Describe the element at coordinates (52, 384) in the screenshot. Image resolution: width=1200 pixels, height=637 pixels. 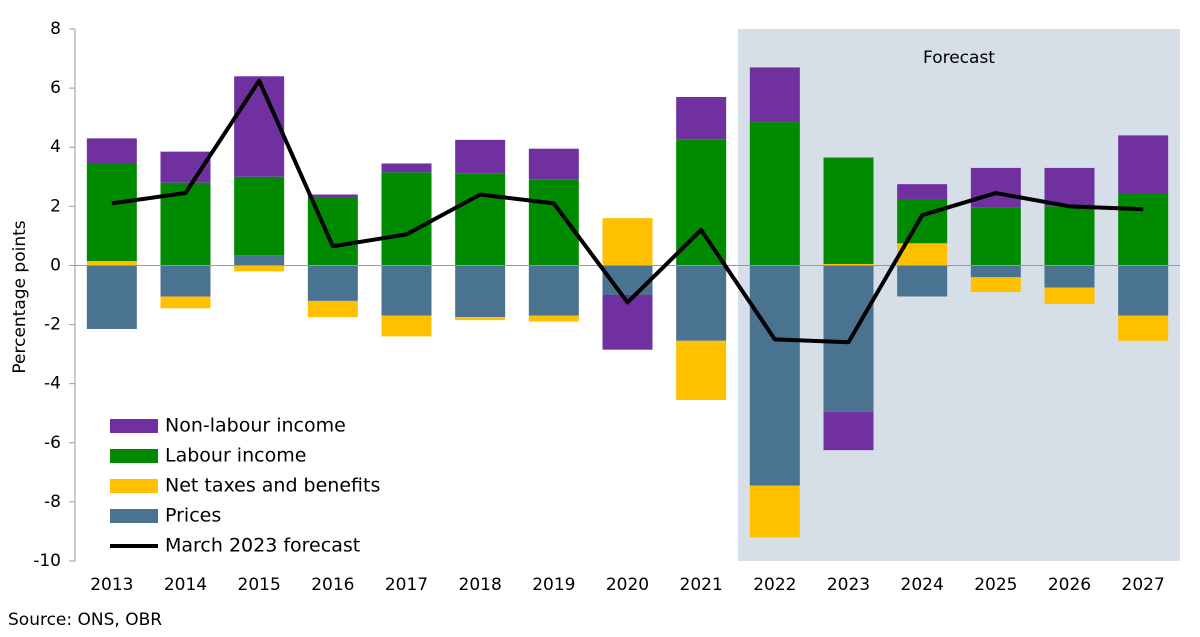
I see `y-tick-label: -4` at that location.